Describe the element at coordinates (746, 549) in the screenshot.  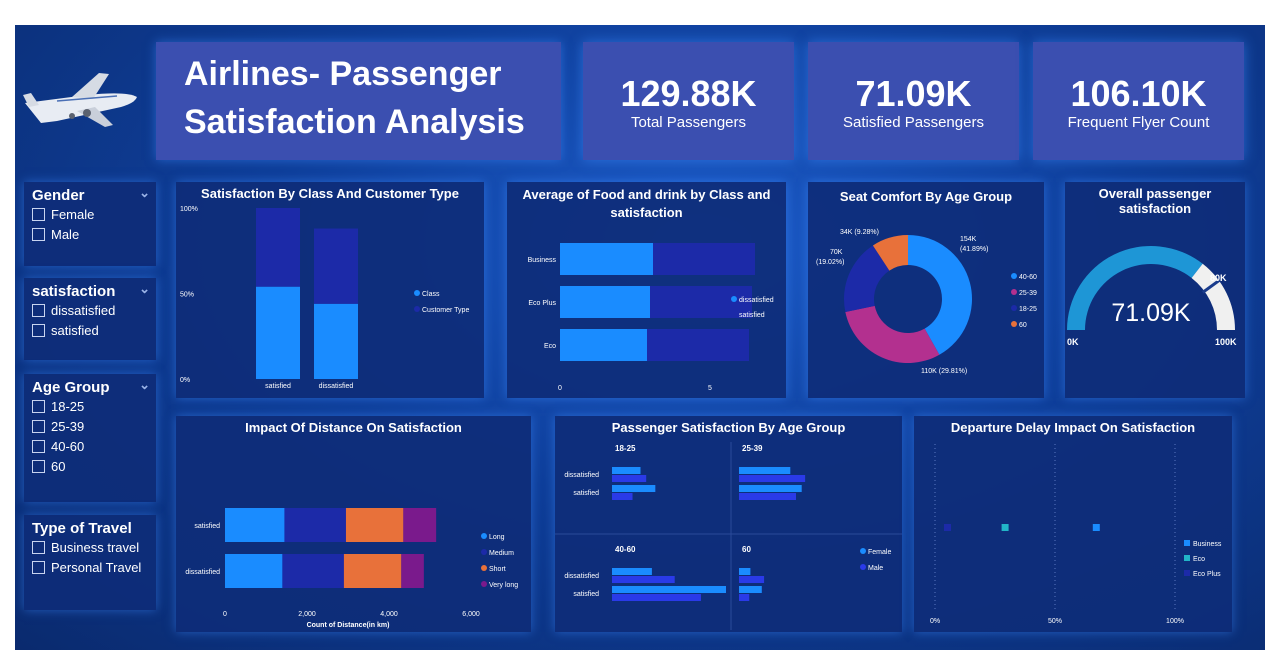
I see `panel-title: 60` at that location.